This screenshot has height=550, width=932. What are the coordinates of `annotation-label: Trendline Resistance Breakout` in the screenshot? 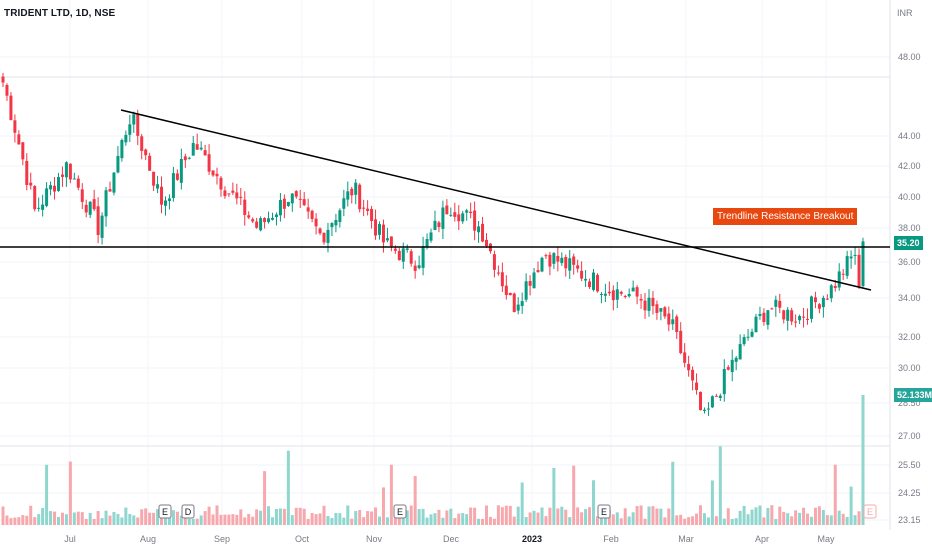 It's located at (785, 216).